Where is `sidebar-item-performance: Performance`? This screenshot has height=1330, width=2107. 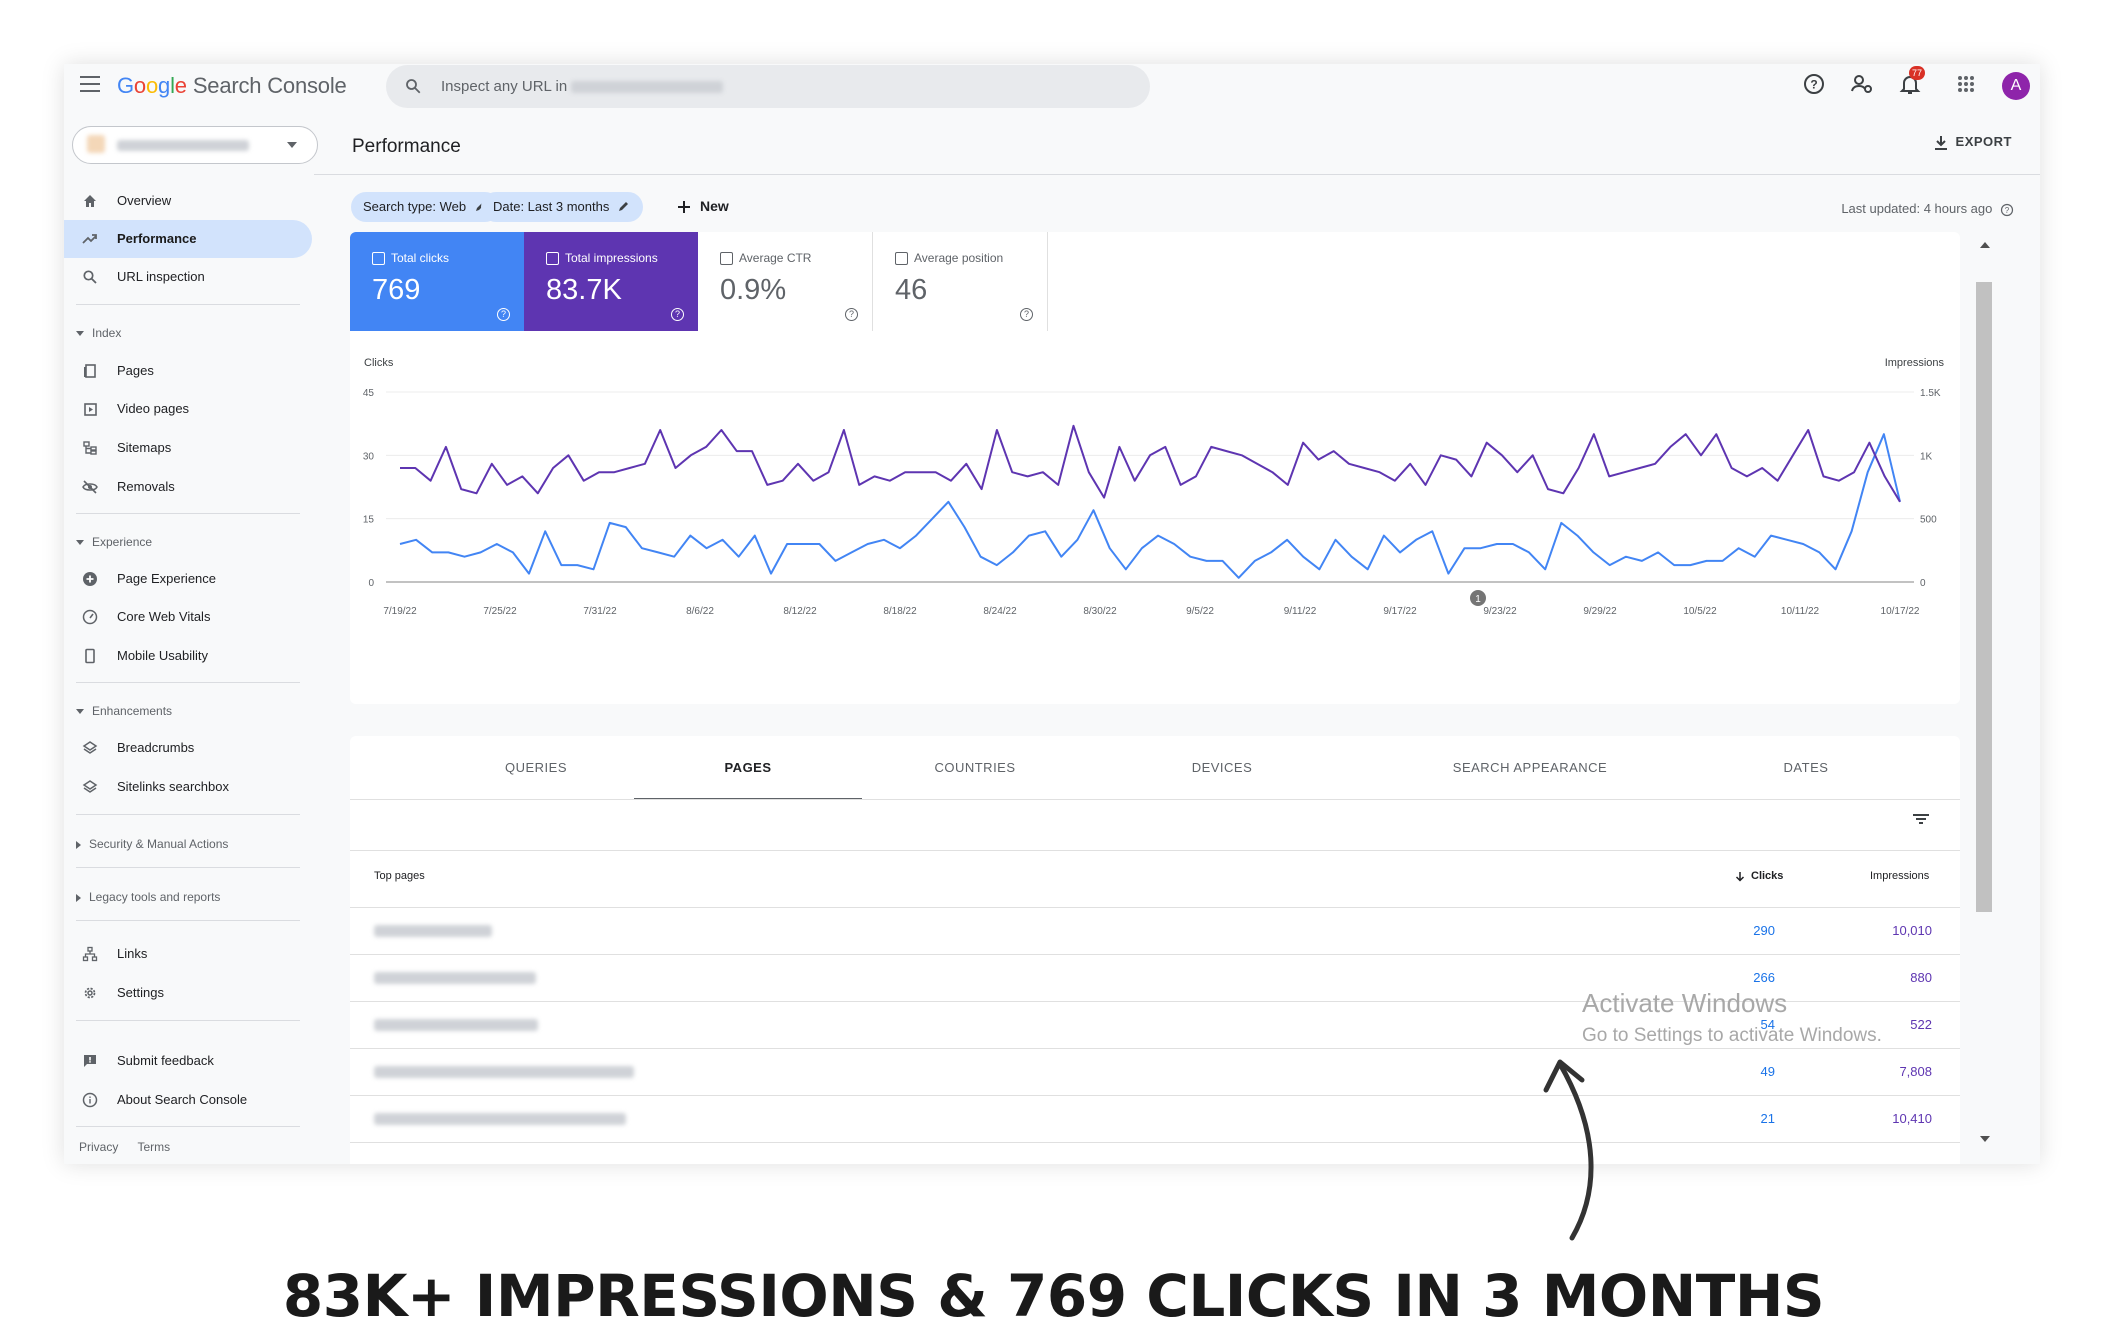 sidebar-item-performance: Performance is located at coordinates (188, 239).